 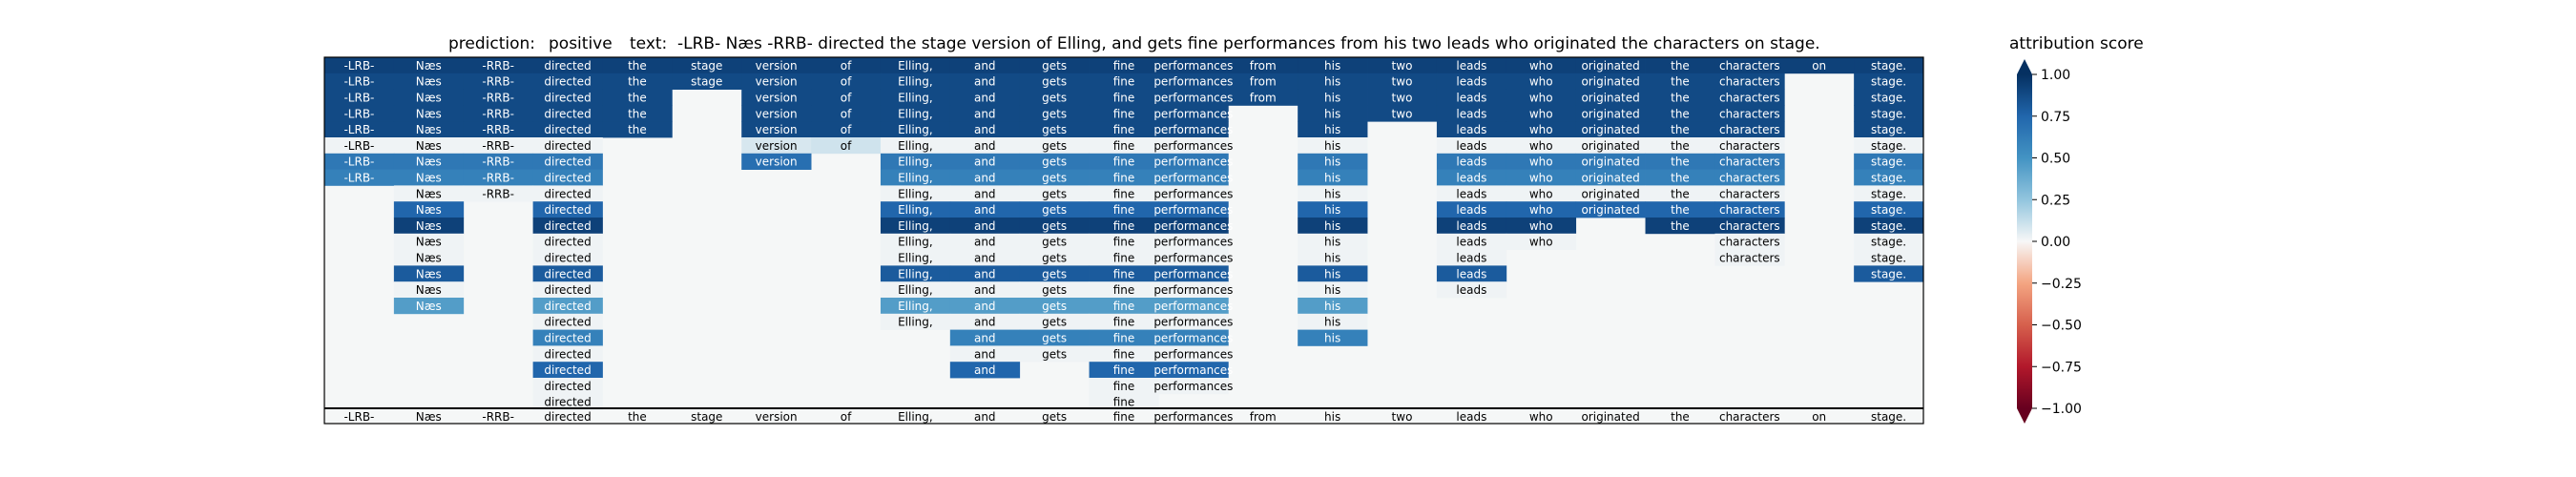 What do you see at coordinates (1193, 99) in the screenshot?
I see `cell-token-label: performances` at bounding box center [1193, 99].